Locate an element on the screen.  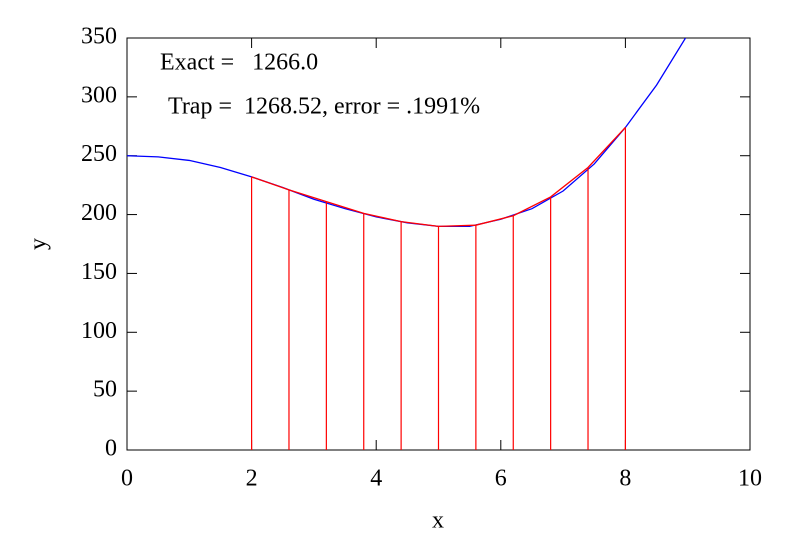
y-tick-label: 100 is located at coordinates (99, 331).